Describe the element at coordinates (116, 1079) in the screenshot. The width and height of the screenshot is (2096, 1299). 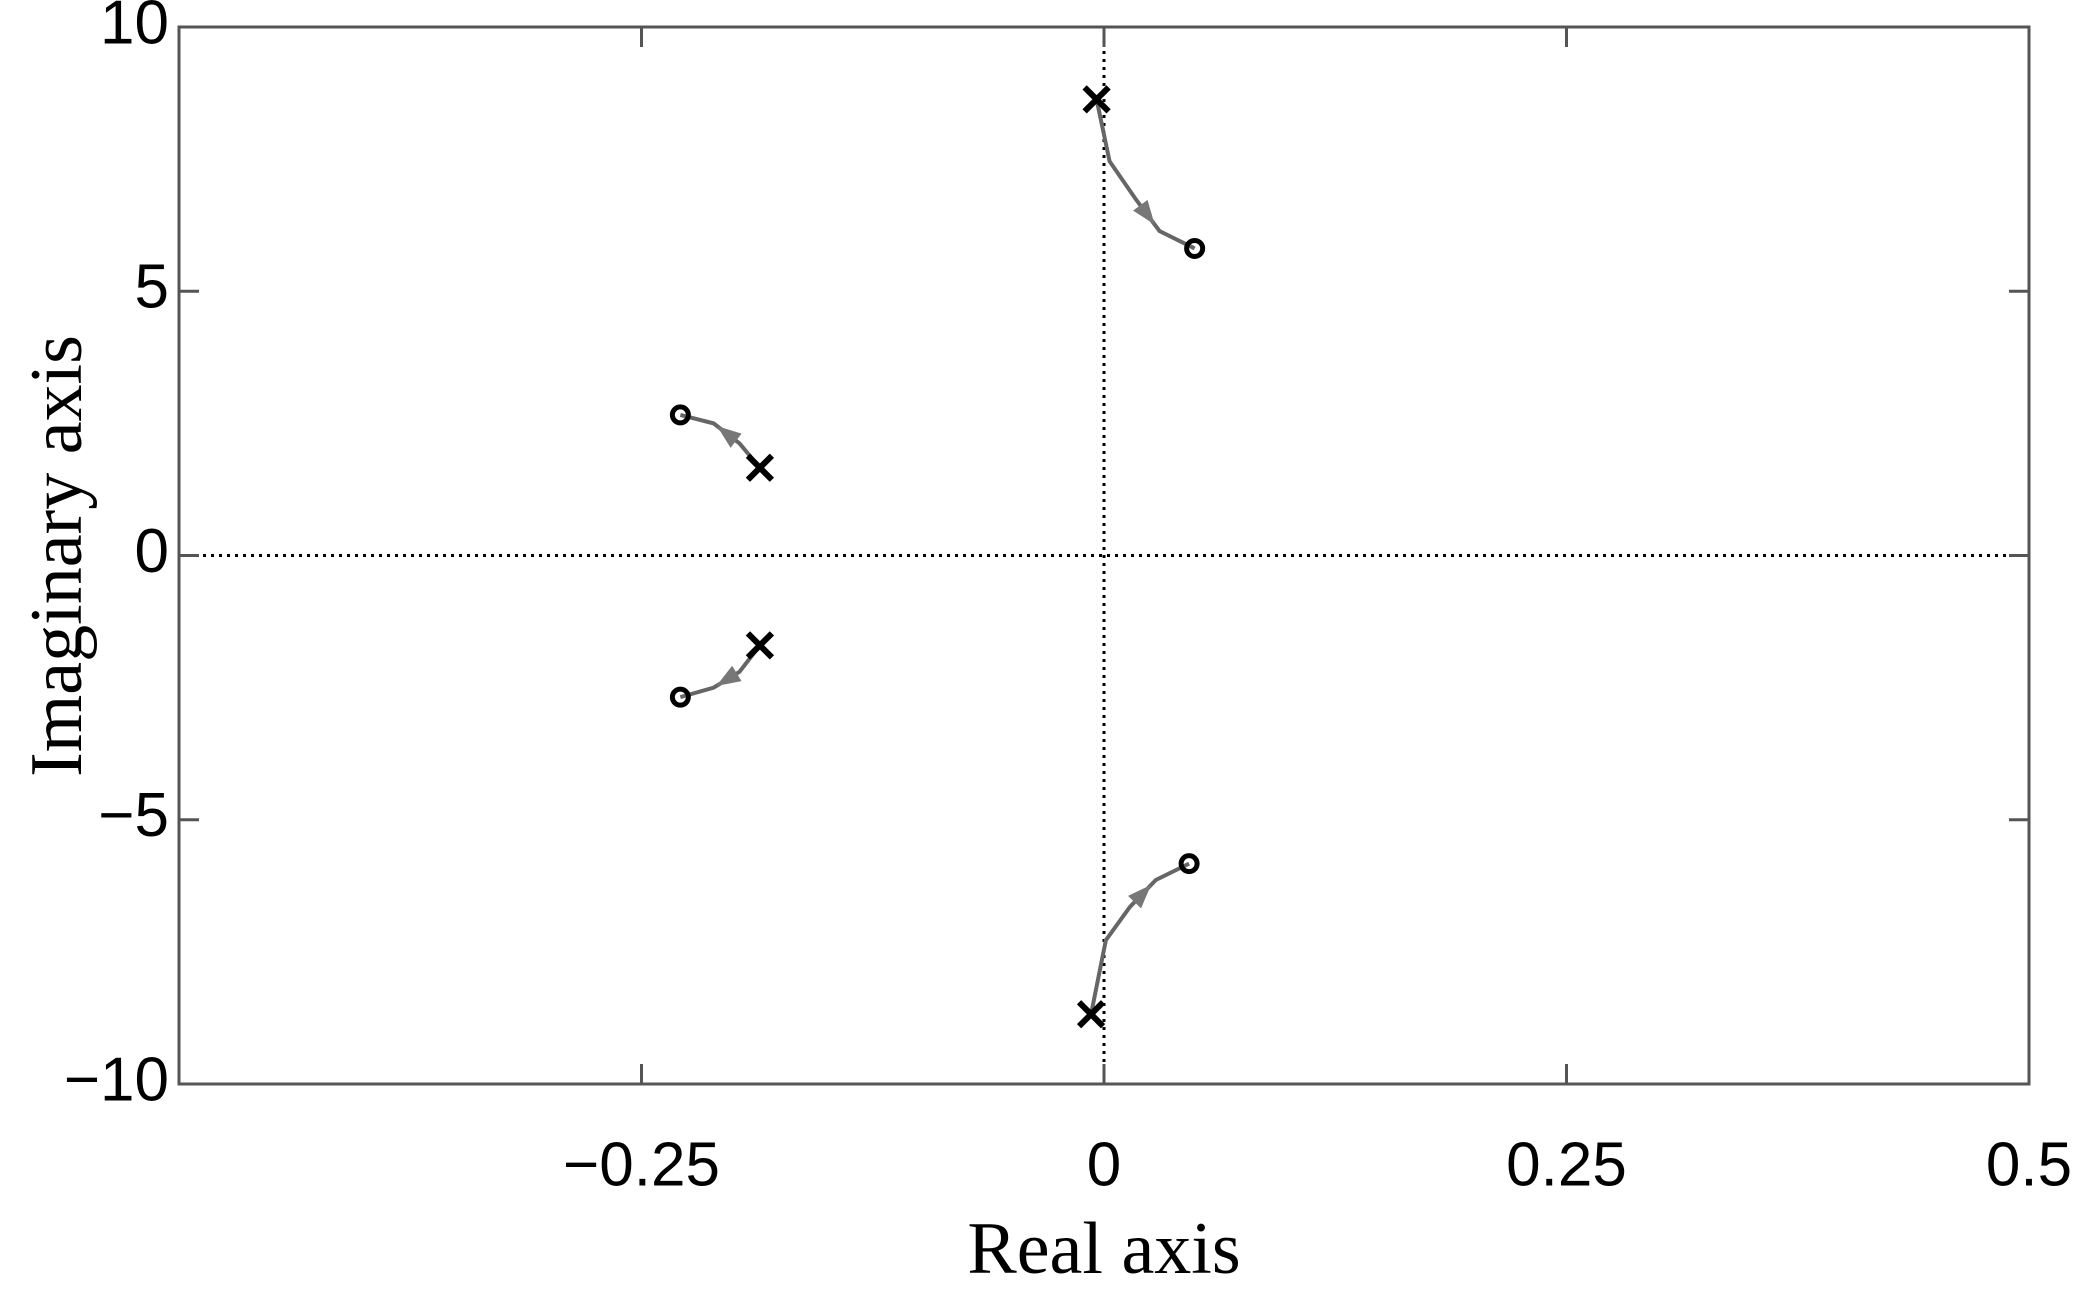
I see `y-tick-label: −10` at that location.